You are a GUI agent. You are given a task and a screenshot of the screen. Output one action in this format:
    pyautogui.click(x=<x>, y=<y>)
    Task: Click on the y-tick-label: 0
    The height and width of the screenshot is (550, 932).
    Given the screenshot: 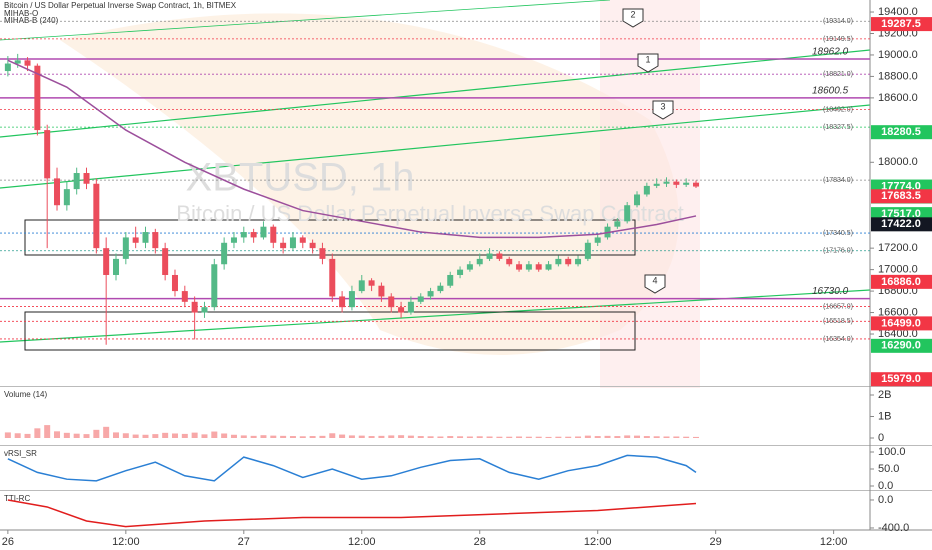 What is the action you would take?
    pyautogui.click(x=881, y=438)
    